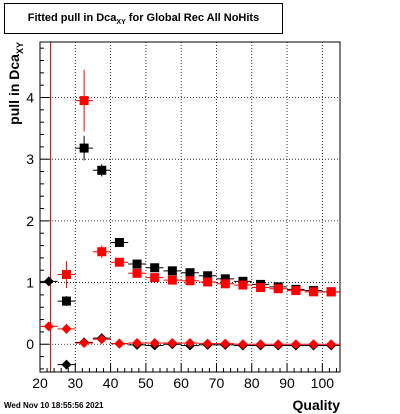 Image resolution: width=400 pixels, height=414 pixels. I want to click on x-tick-label: 70, so click(217, 383).